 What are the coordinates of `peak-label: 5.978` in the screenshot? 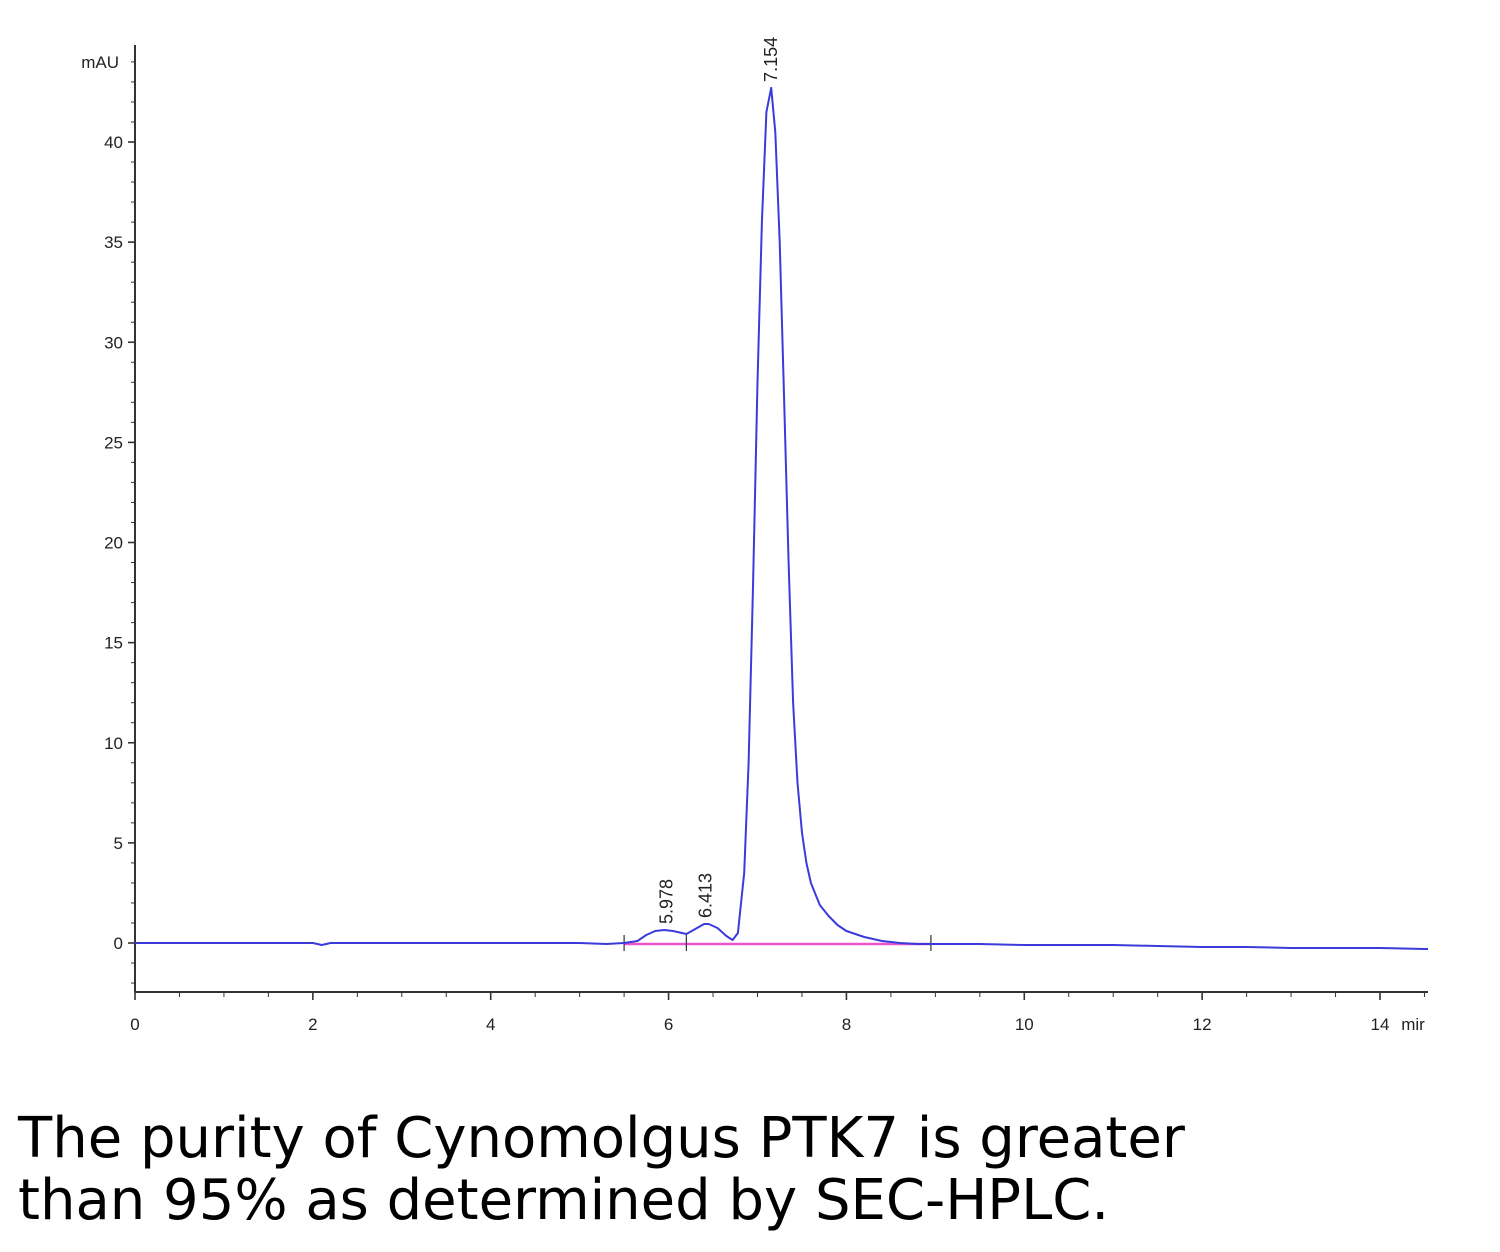 It's located at (667, 901).